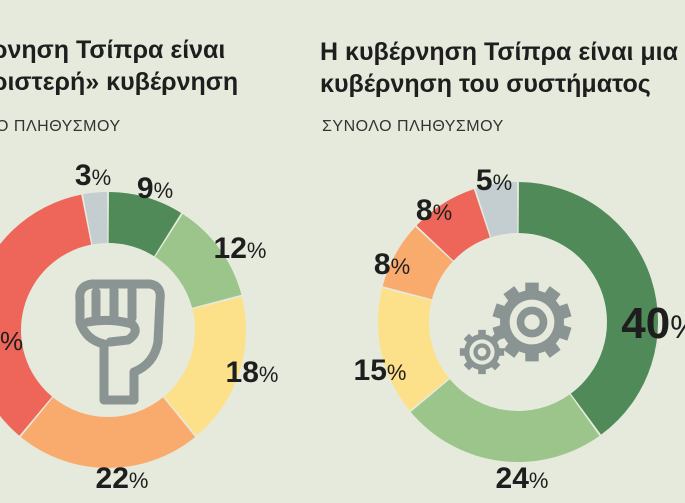 This screenshot has height=503, width=685. What do you see at coordinates (155, 188) in the screenshot?
I see `left-label-1: 9%` at bounding box center [155, 188].